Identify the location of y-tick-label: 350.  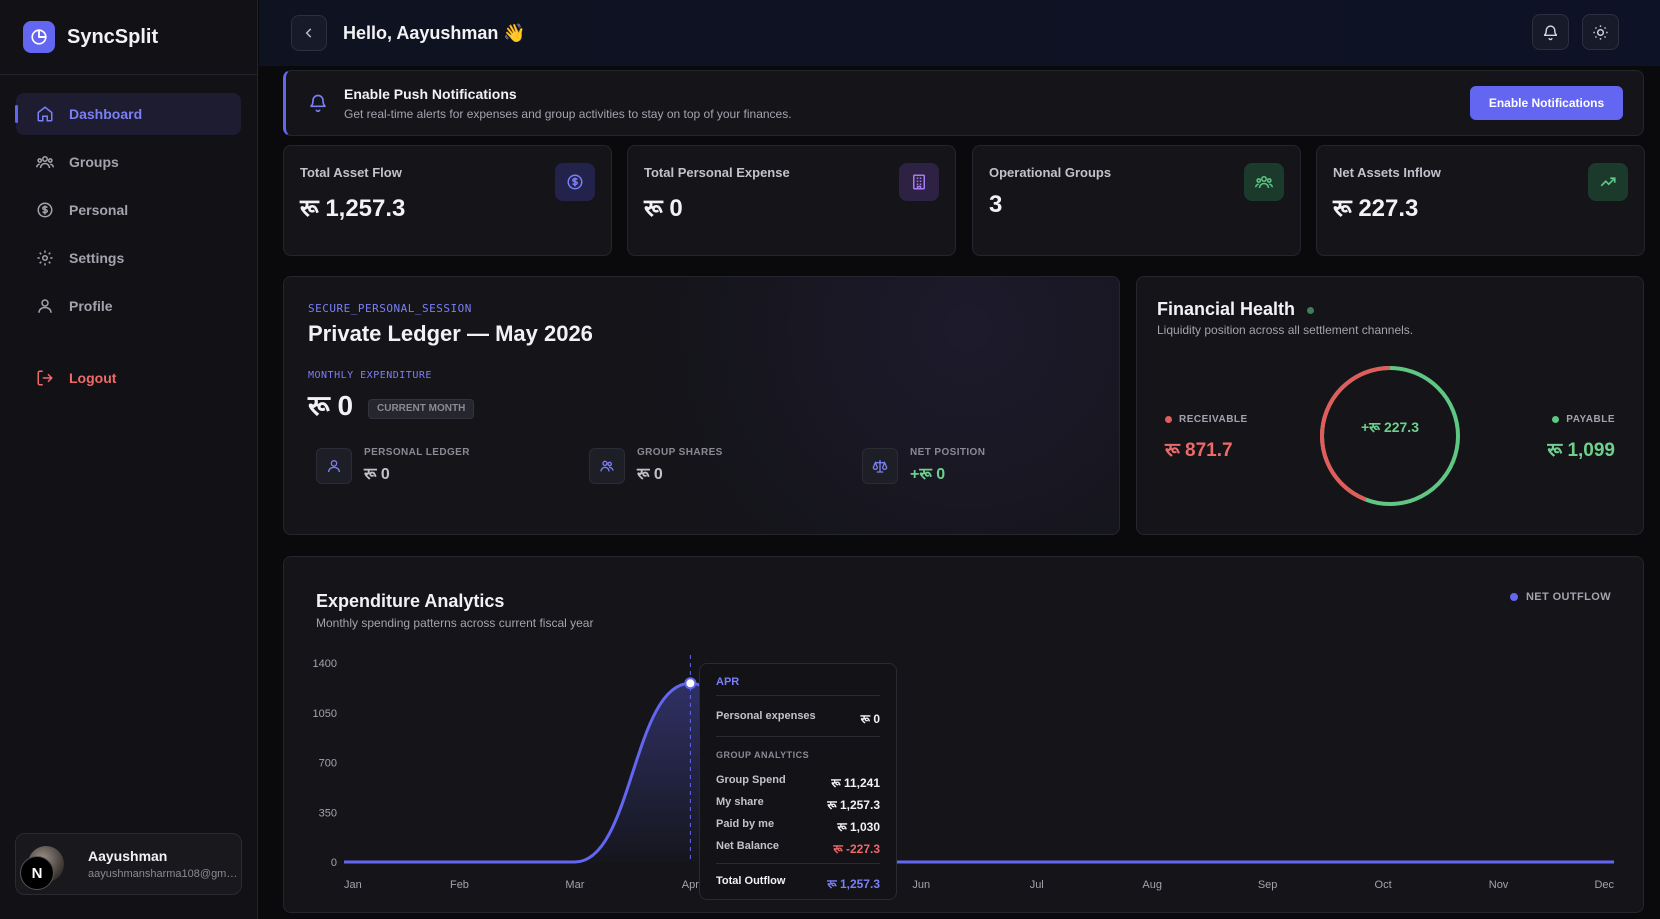
(328, 813).